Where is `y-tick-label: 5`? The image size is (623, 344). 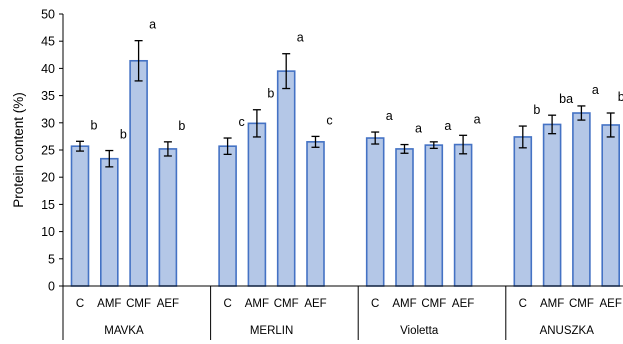
y-tick-label: 5 is located at coordinates (51, 259).